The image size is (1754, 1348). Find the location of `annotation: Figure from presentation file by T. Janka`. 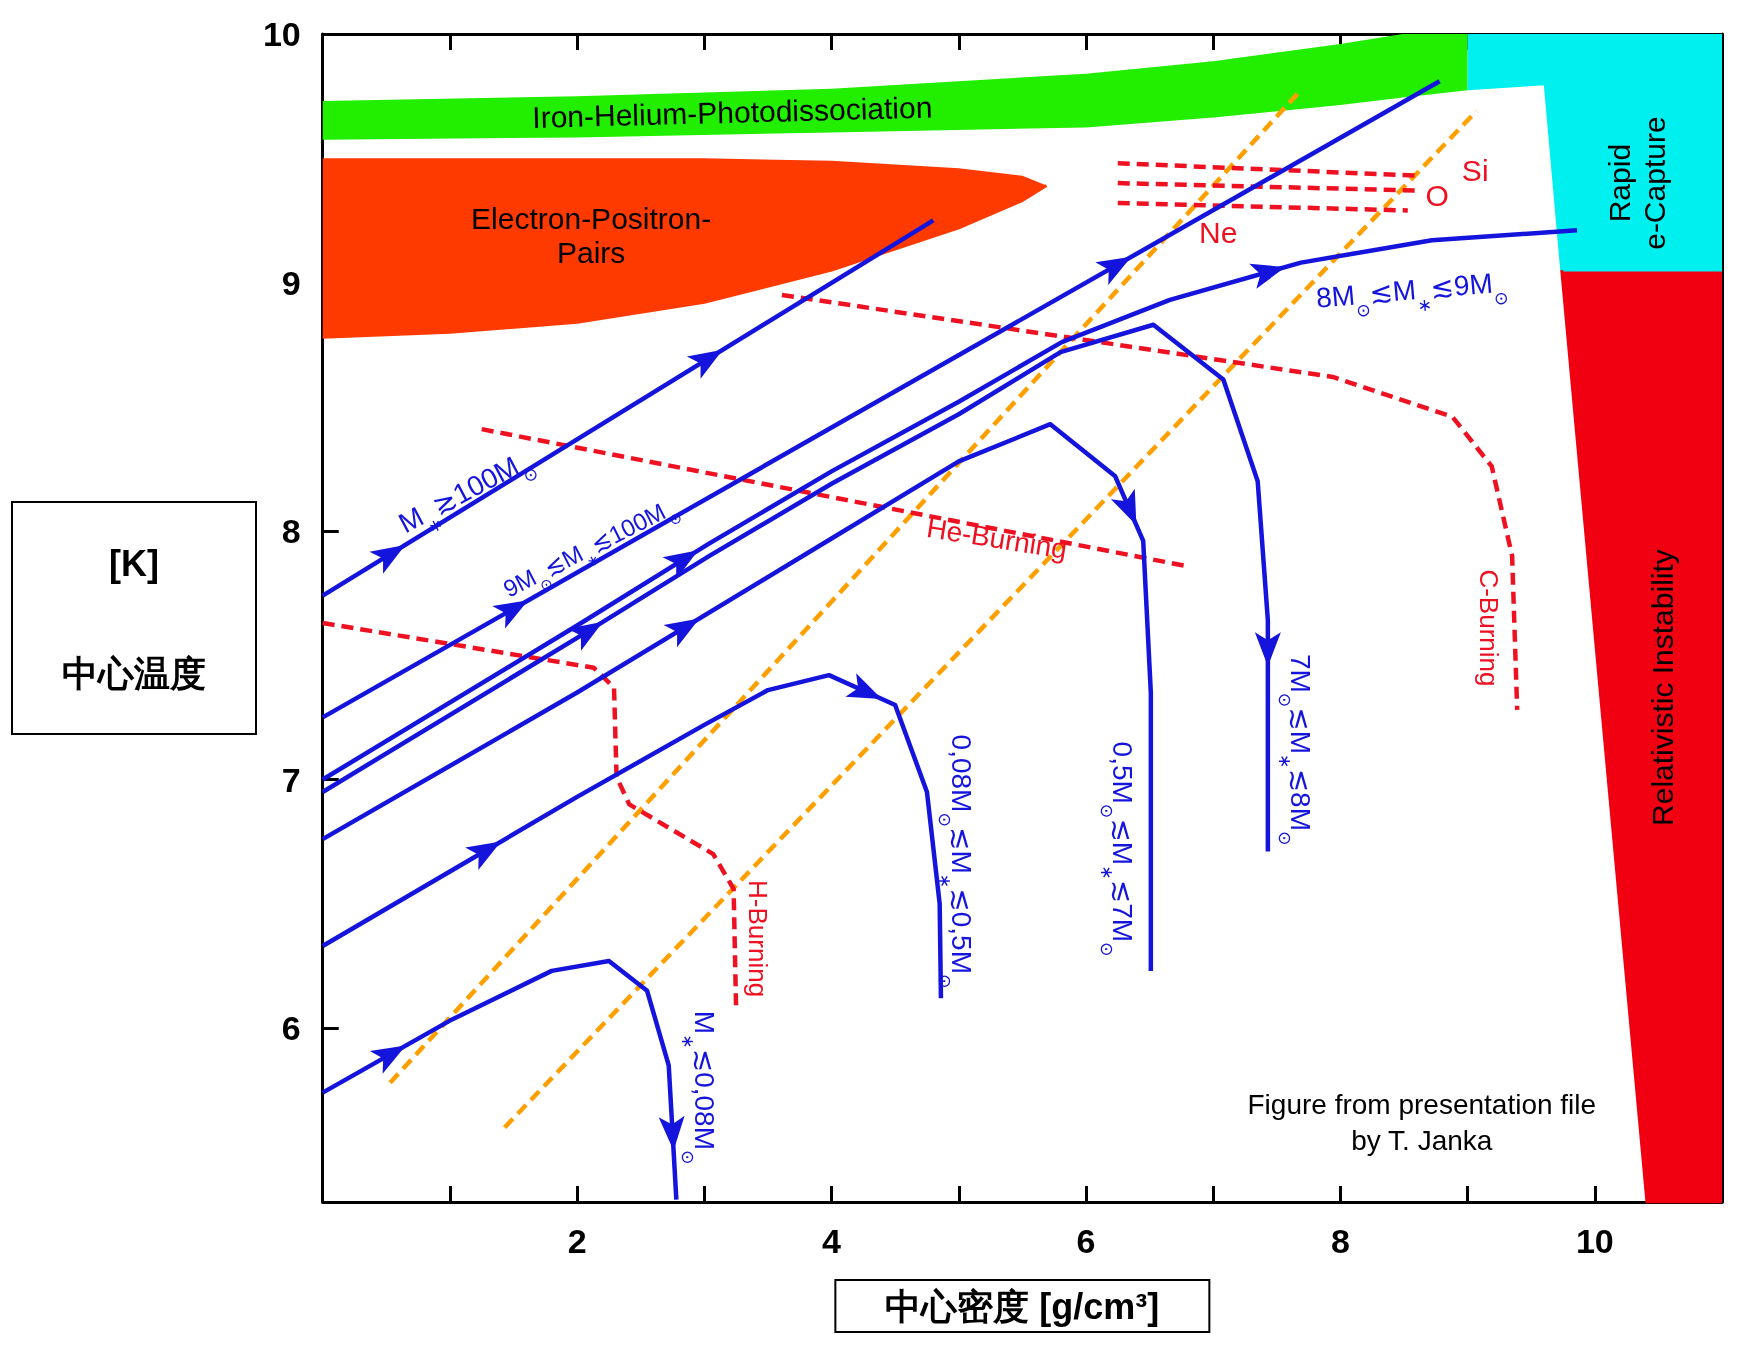

annotation: Figure from presentation file by T. Janka is located at coordinates (1422, 1122).